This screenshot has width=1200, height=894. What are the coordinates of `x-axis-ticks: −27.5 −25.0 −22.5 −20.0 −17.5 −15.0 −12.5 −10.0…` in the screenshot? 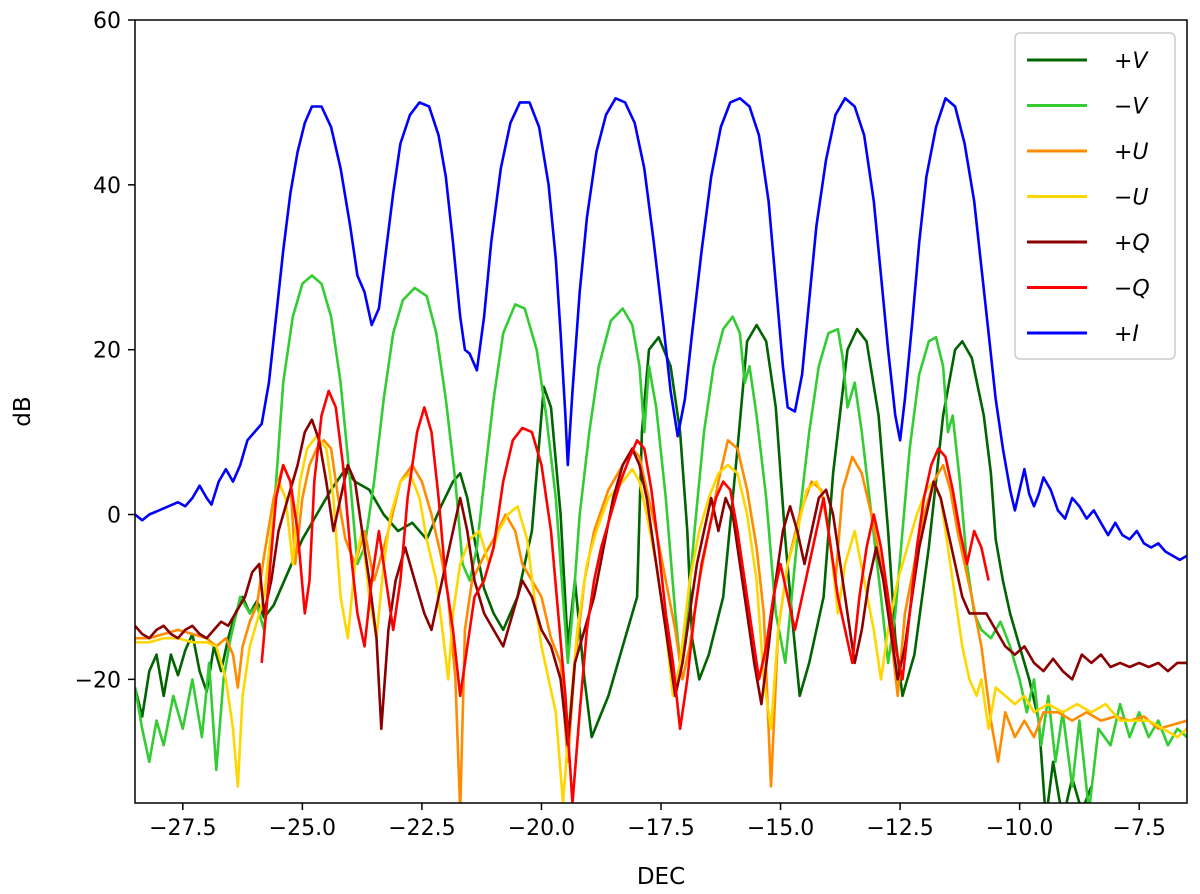 It's located at (657, 822).